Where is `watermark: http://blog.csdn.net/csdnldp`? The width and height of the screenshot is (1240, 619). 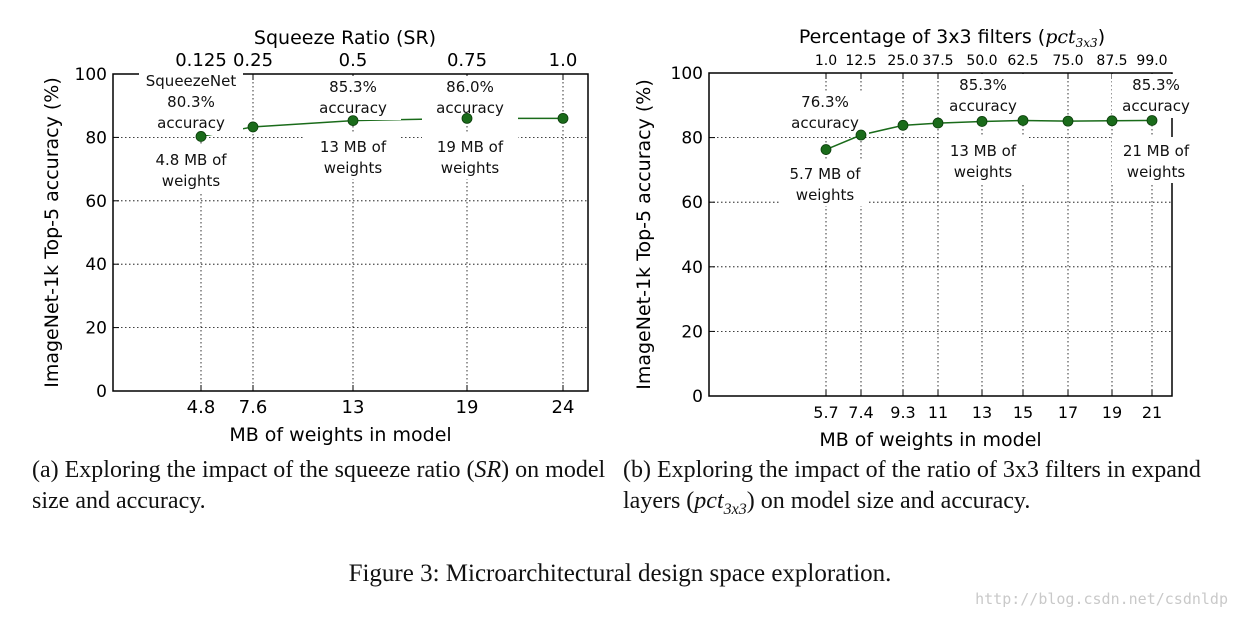 watermark: http://blog.csdn.net/csdnldp is located at coordinates (1101, 599).